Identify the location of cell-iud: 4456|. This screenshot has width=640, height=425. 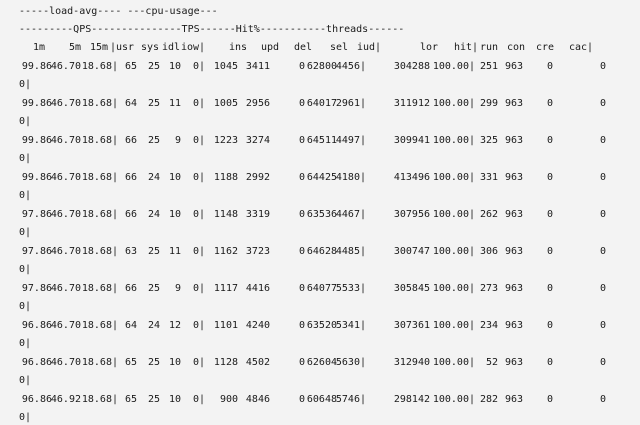
(350, 66).